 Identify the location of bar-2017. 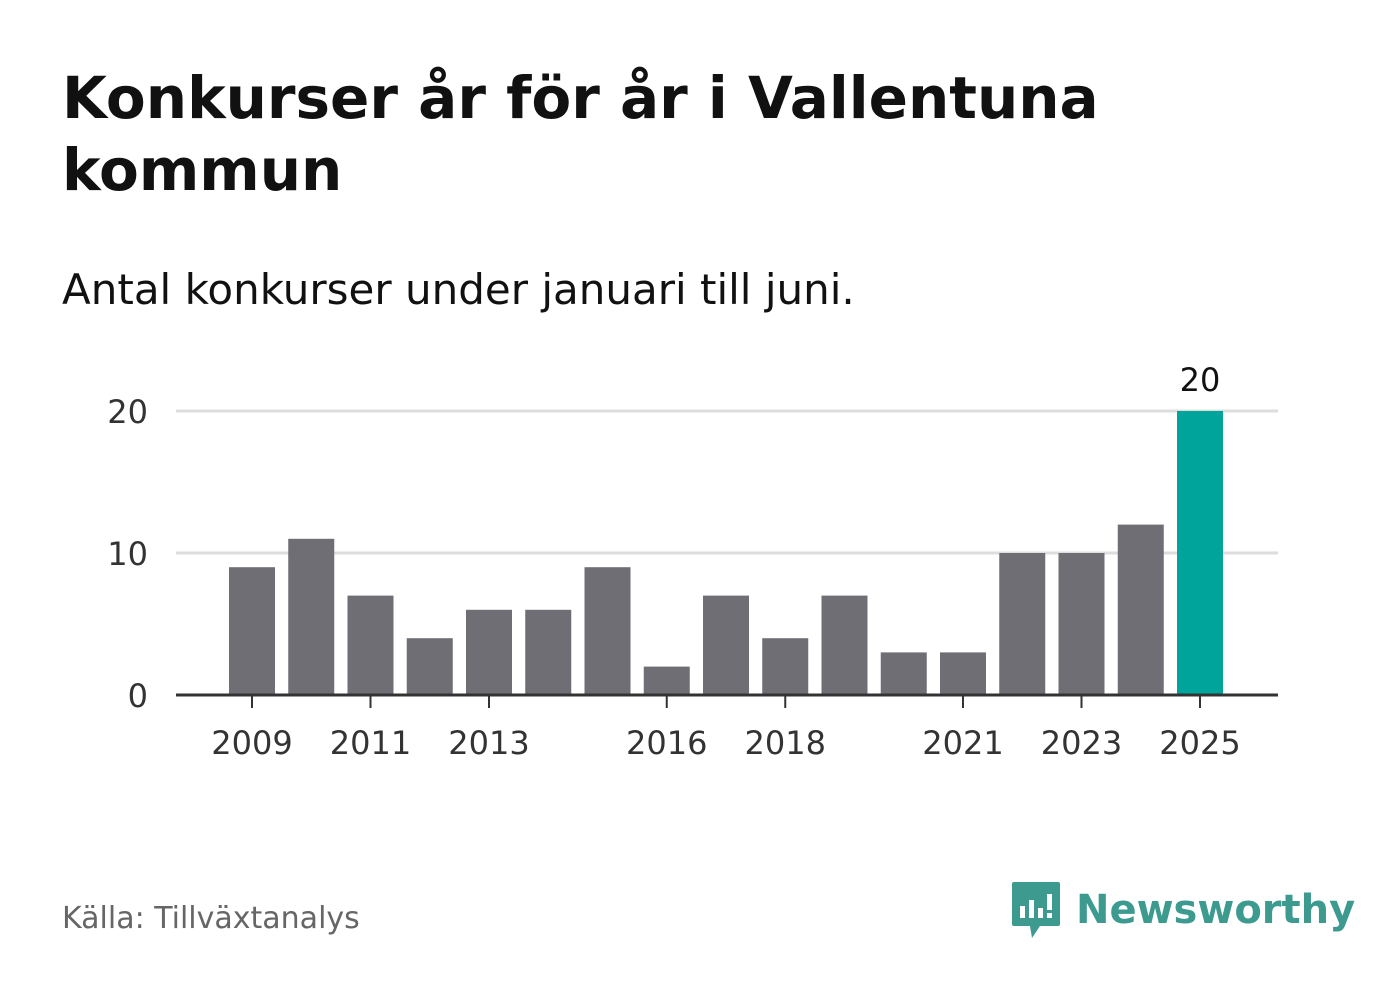
(726, 645).